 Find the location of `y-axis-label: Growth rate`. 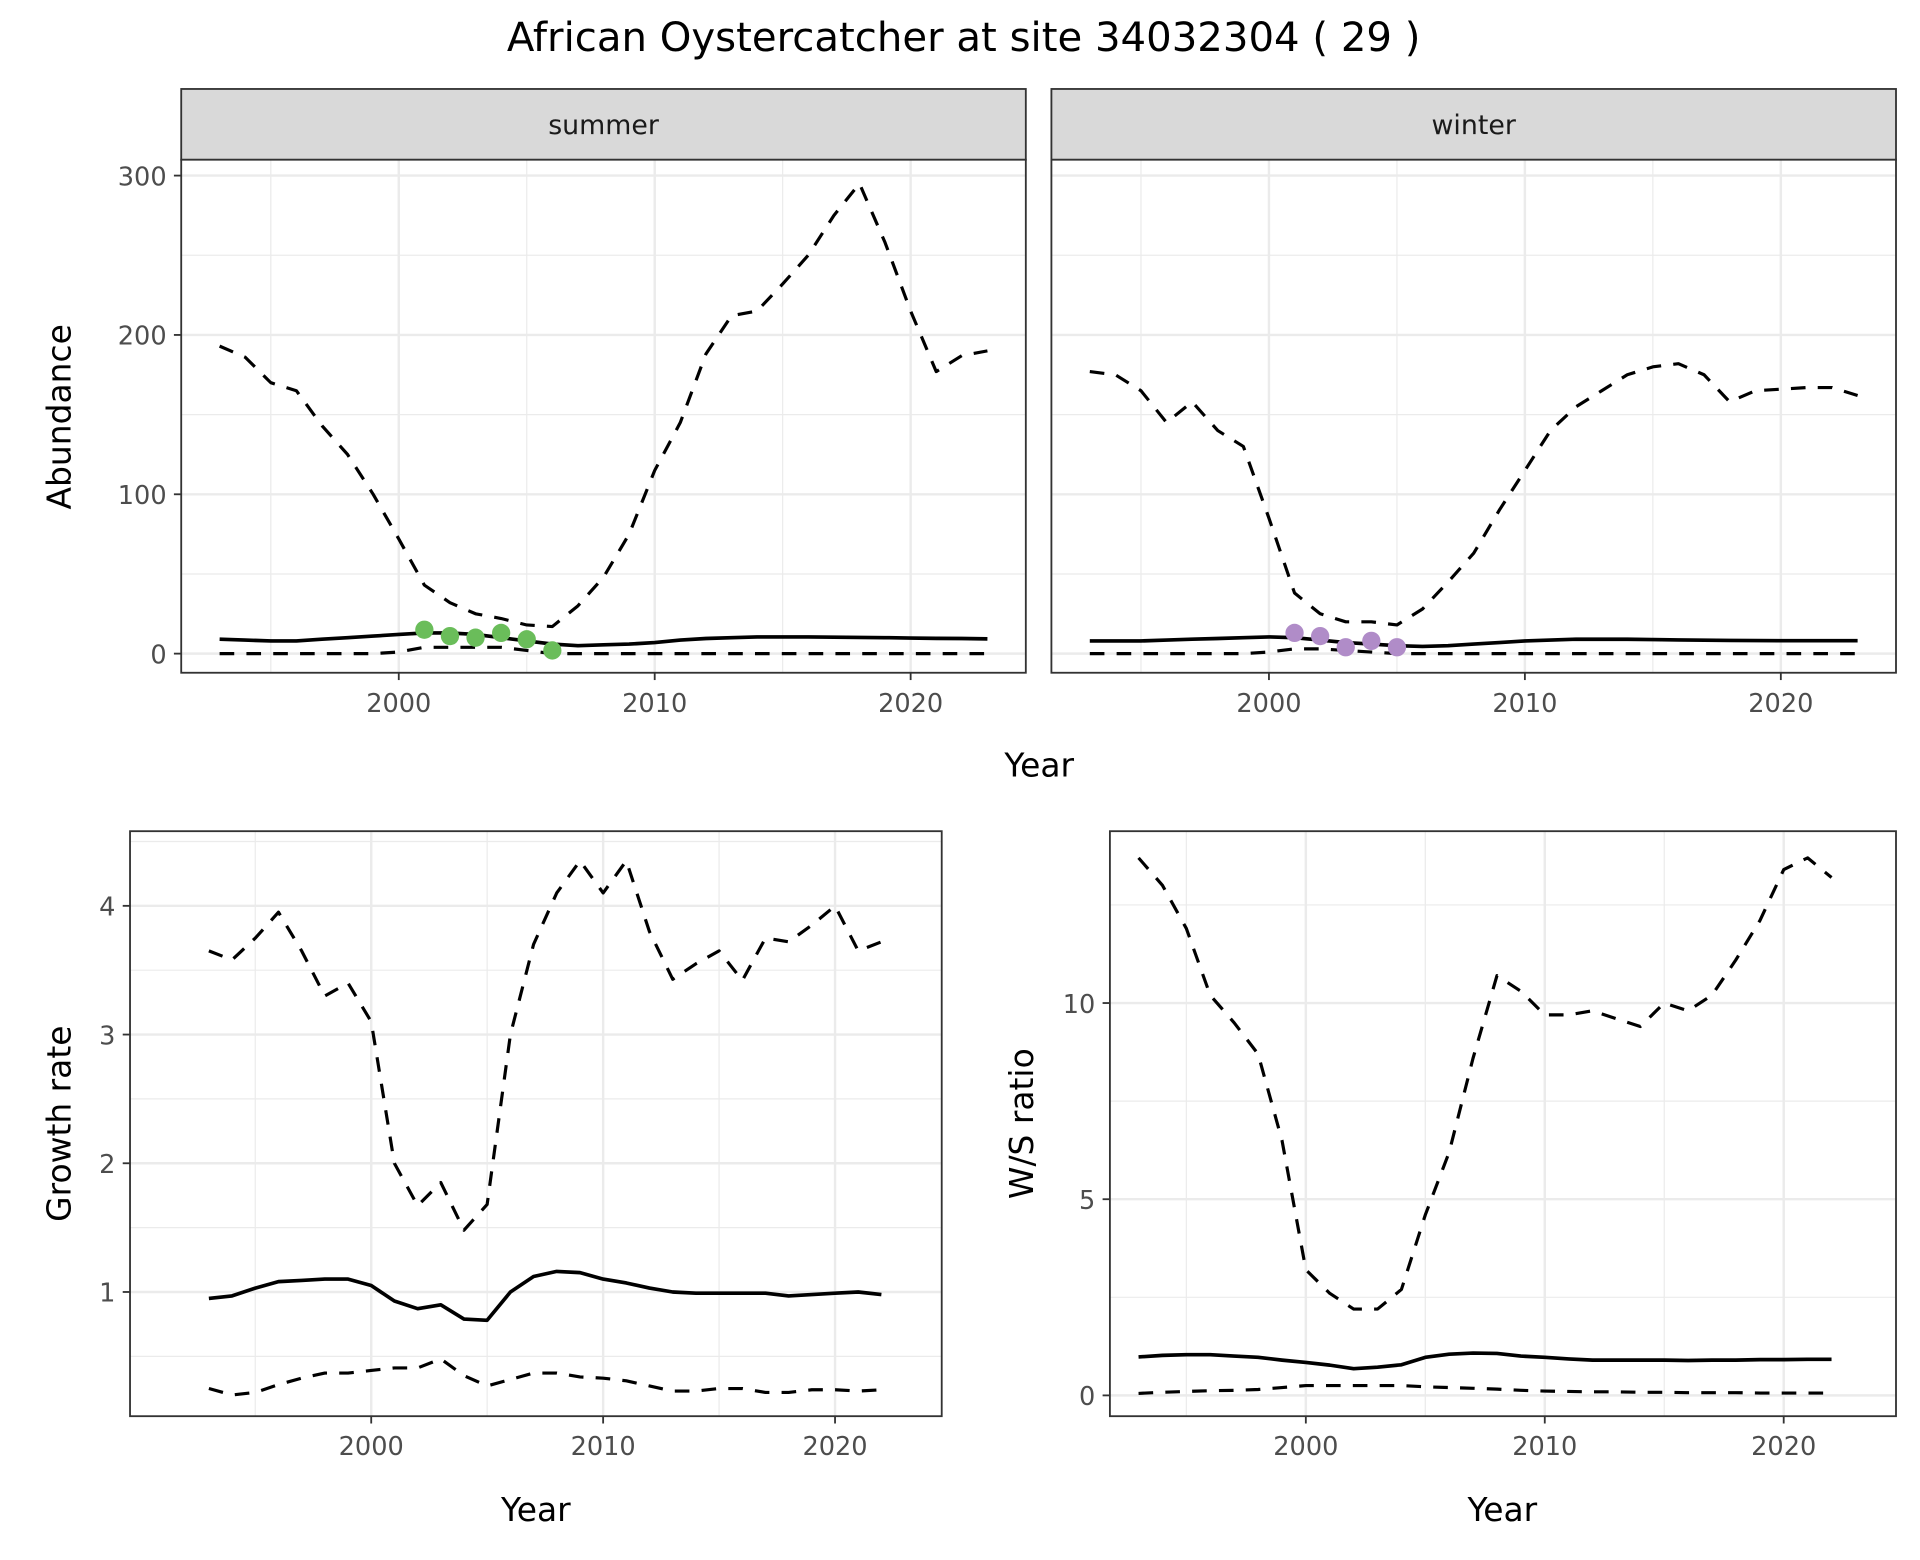

y-axis-label: Growth rate is located at coordinates (58, 1124).